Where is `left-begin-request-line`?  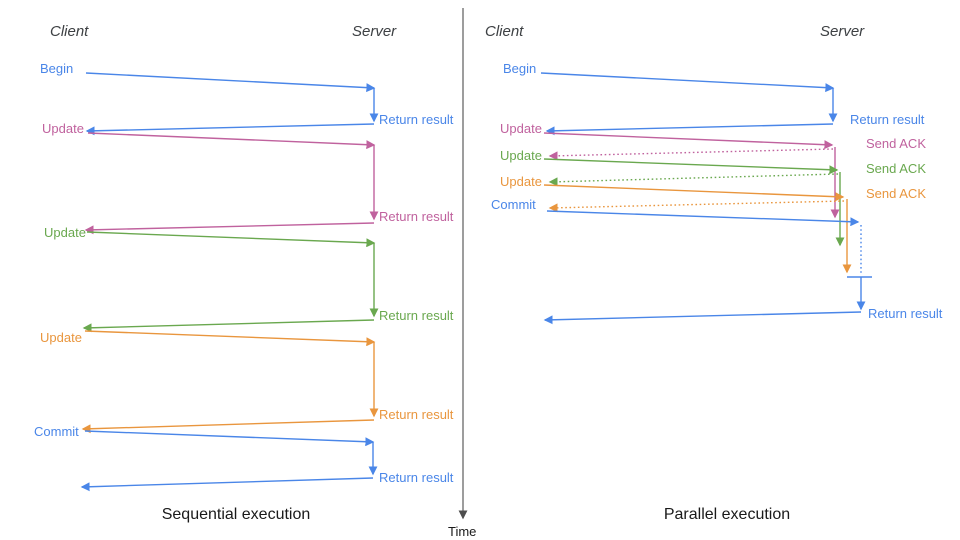 left-begin-request-line is located at coordinates (230, 82).